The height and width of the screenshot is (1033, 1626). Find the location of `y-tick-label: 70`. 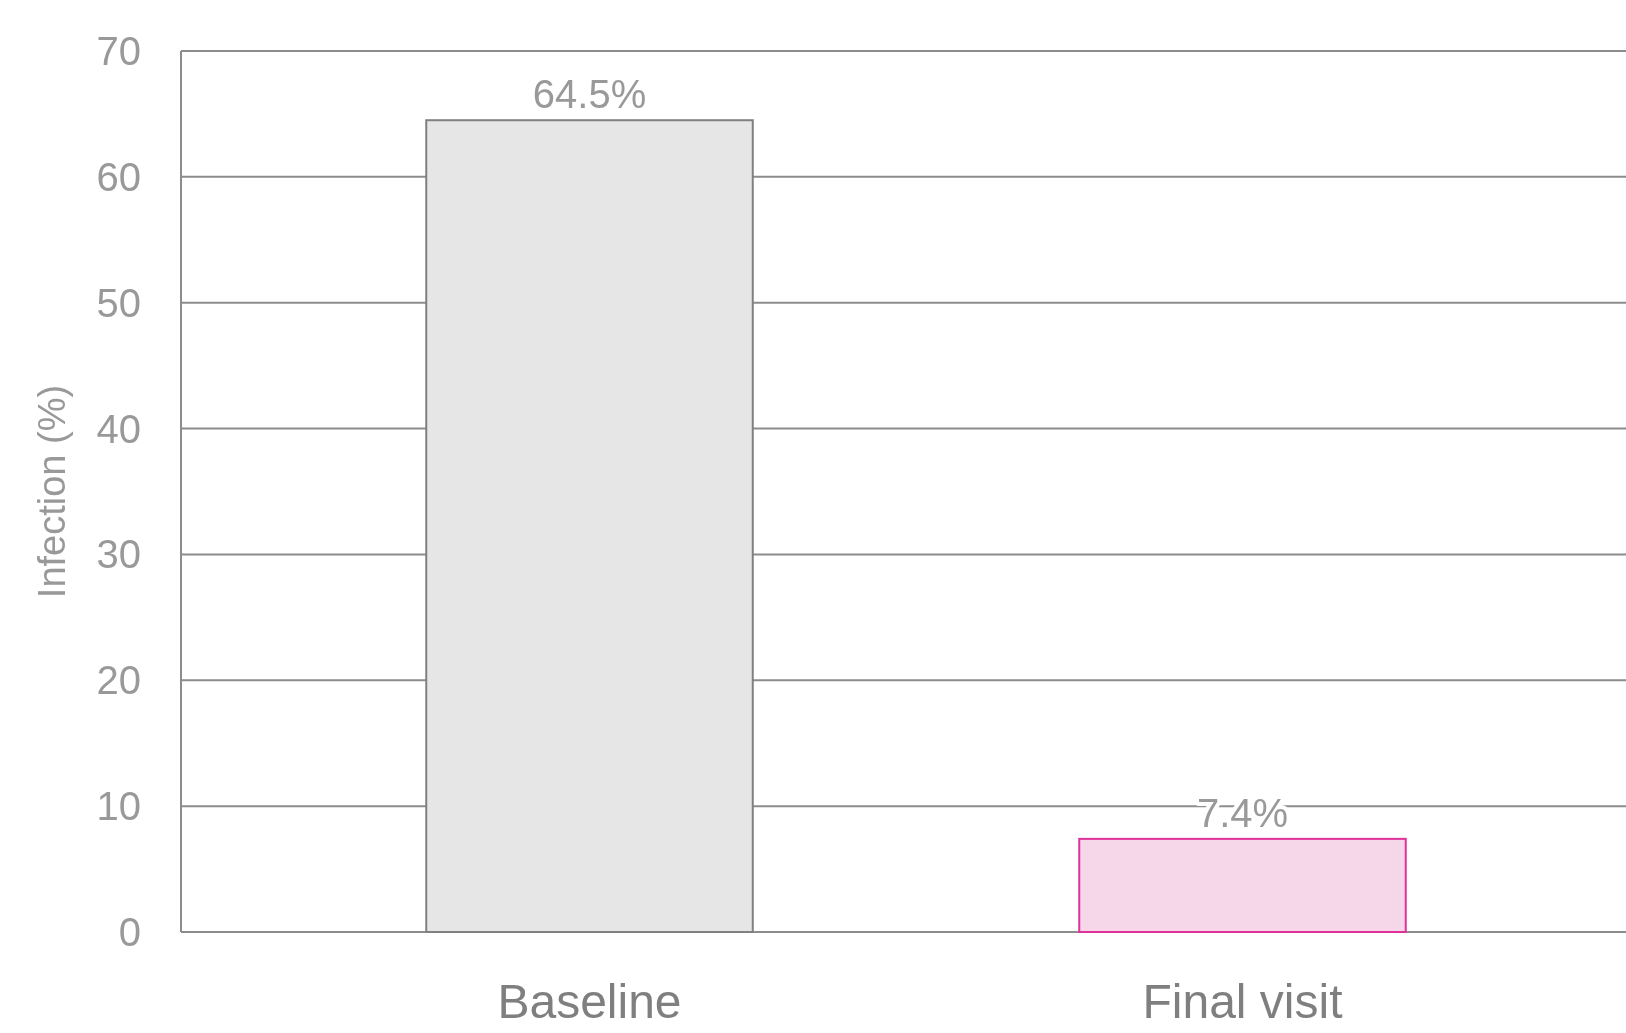

y-tick-label: 70 is located at coordinates (118, 51).